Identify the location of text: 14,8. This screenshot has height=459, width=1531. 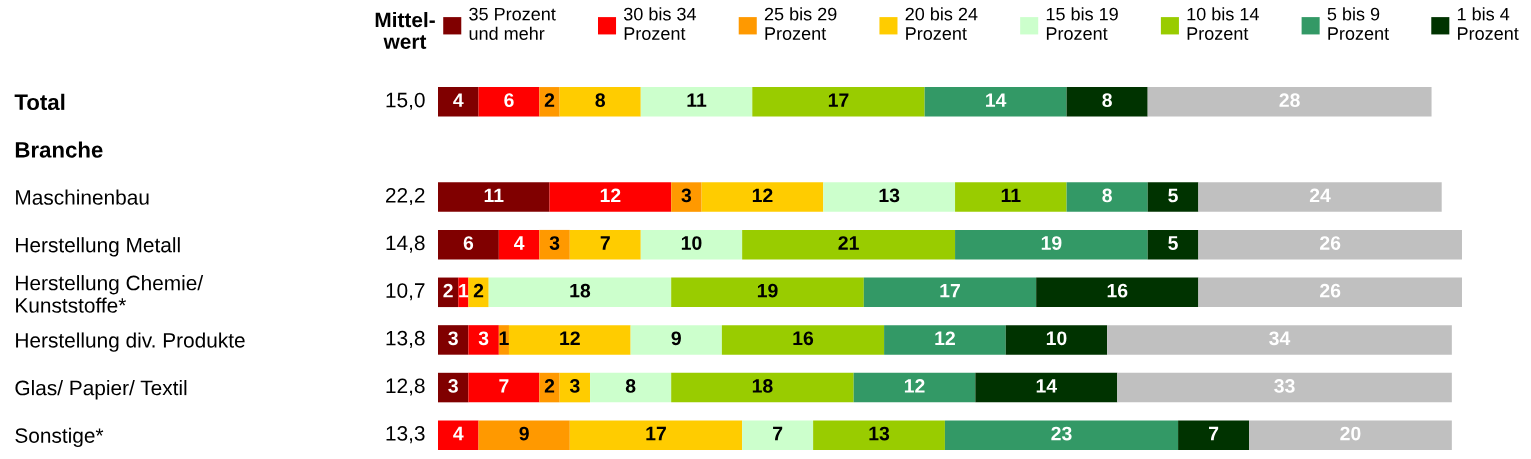
(405, 244).